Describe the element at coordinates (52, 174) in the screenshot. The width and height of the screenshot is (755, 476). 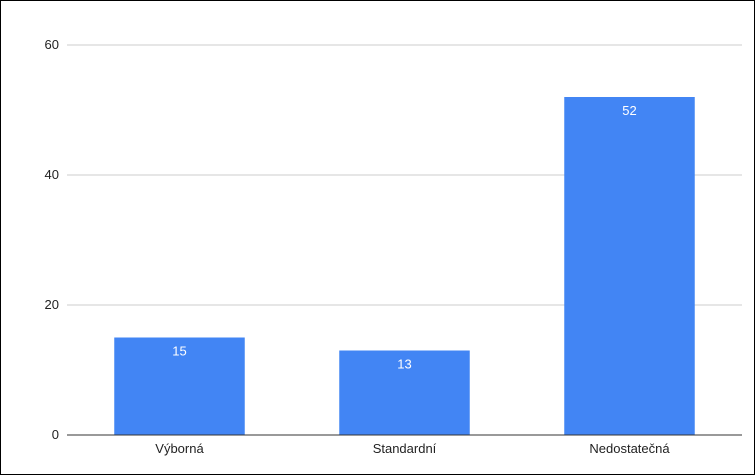
I see `y-tick-label-40: 40` at that location.